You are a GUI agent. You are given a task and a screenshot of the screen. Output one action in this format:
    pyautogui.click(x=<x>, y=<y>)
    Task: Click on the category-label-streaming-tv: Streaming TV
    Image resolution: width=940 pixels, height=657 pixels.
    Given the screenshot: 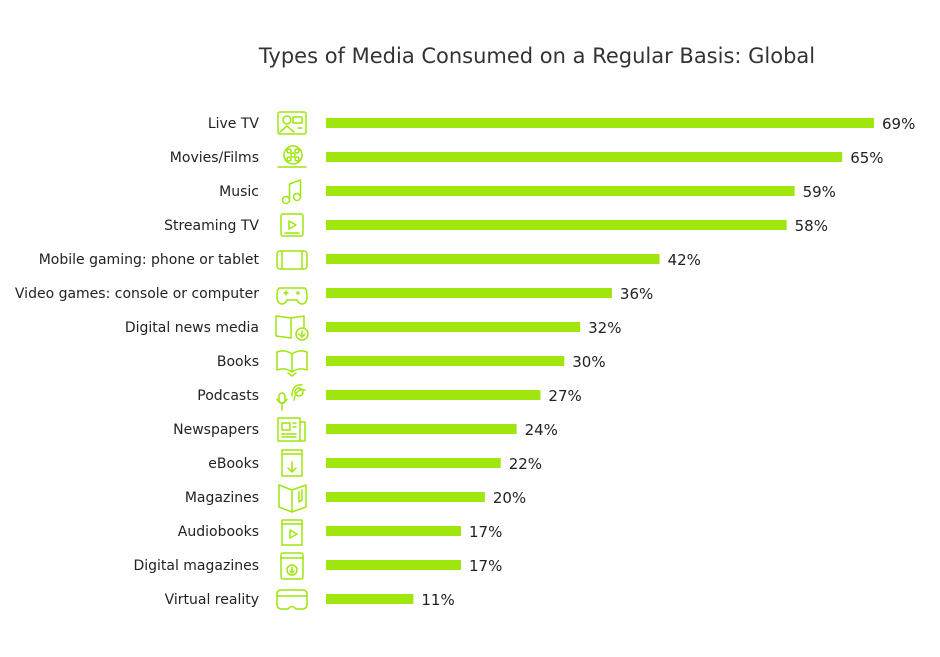 What is the action you would take?
    pyautogui.click(x=211, y=226)
    